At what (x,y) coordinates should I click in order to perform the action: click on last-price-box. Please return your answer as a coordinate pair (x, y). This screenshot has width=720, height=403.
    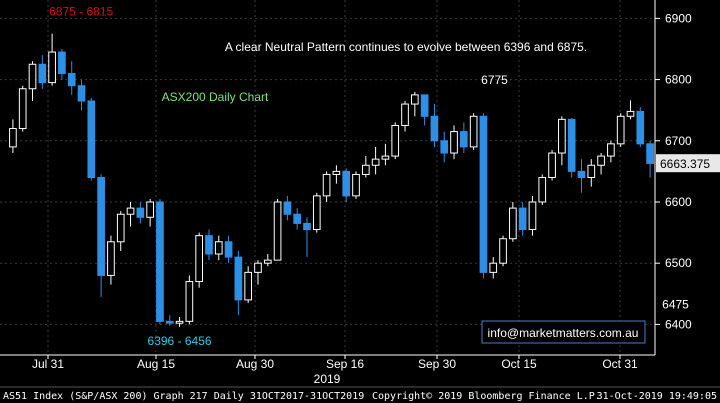
    Looking at the image, I should click on (688, 163).